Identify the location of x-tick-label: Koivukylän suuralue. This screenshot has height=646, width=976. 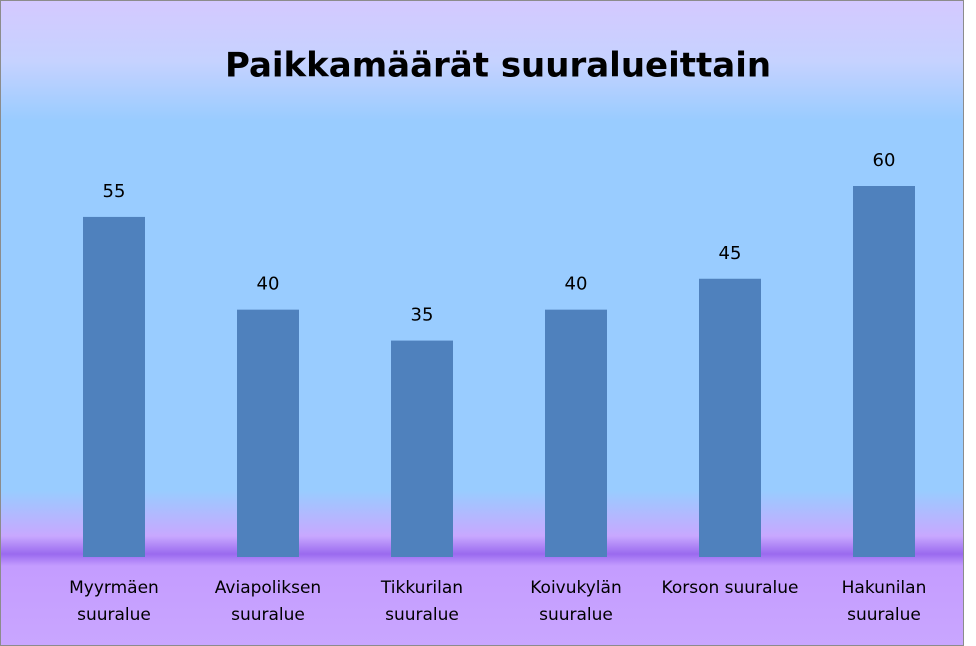
(576, 601).